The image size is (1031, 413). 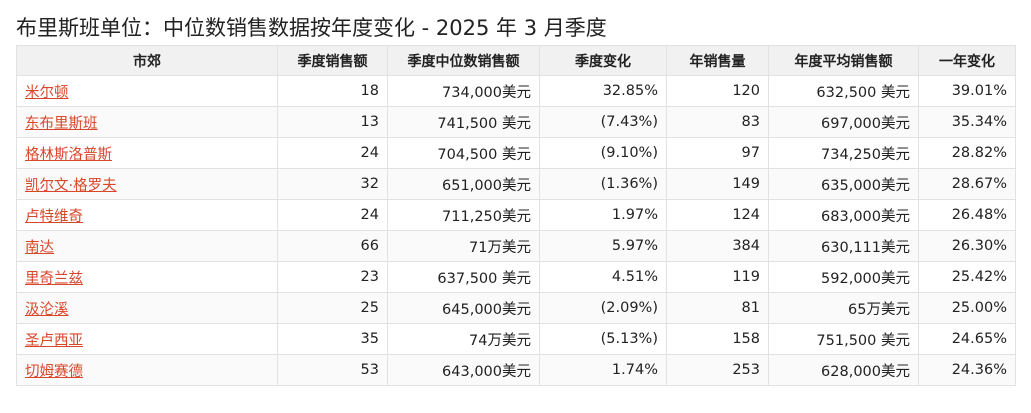 What do you see at coordinates (54, 216) in the screenshot?
I see `suburb-link: 卢特维奇` at bounding box center [54, 216].